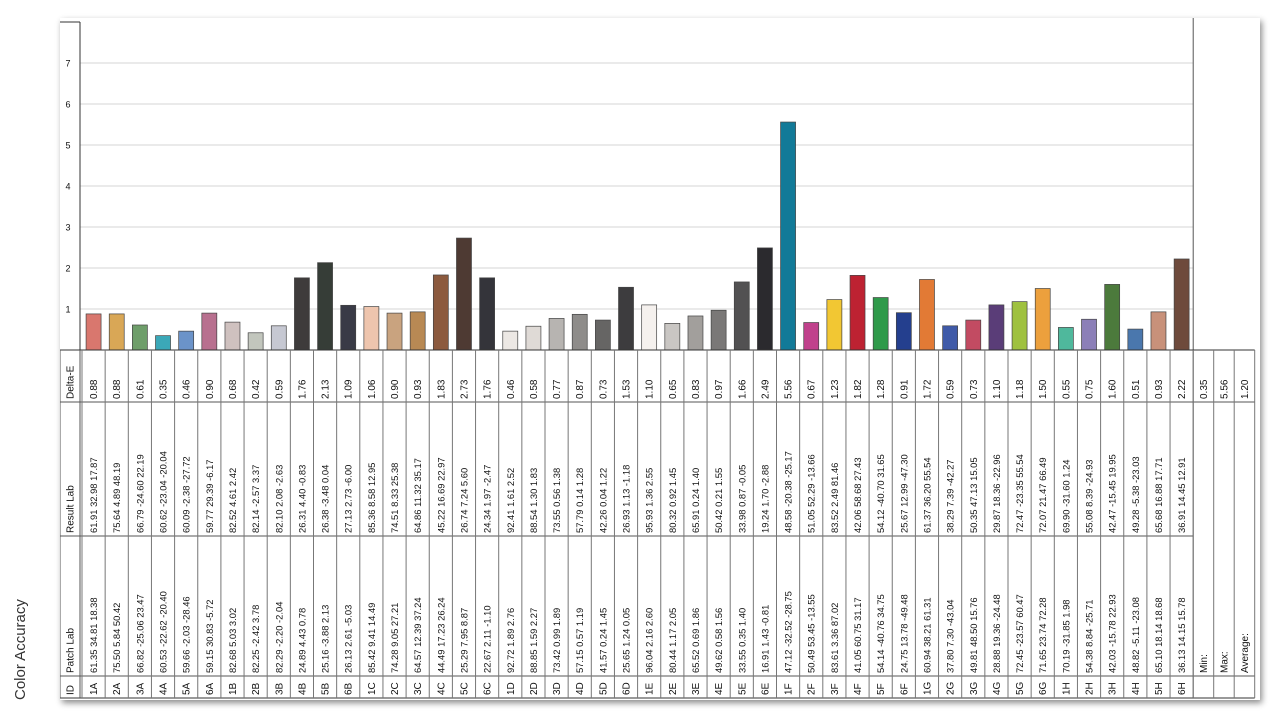  I want to click on cell-id-2A: 2A, so click(117, 688).